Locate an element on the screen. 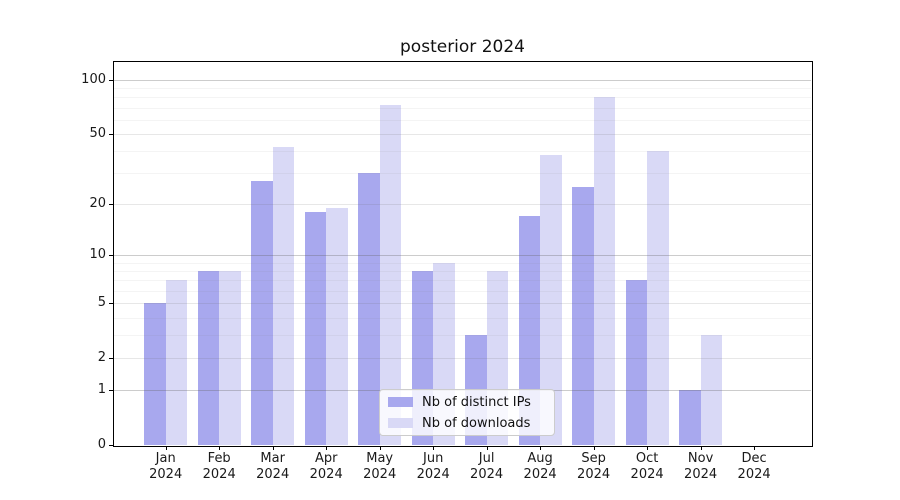 The height and width of the screenshot is (500, 900). bar-nb-of-distinct-ips-sep is located at coordinates (583, 316).